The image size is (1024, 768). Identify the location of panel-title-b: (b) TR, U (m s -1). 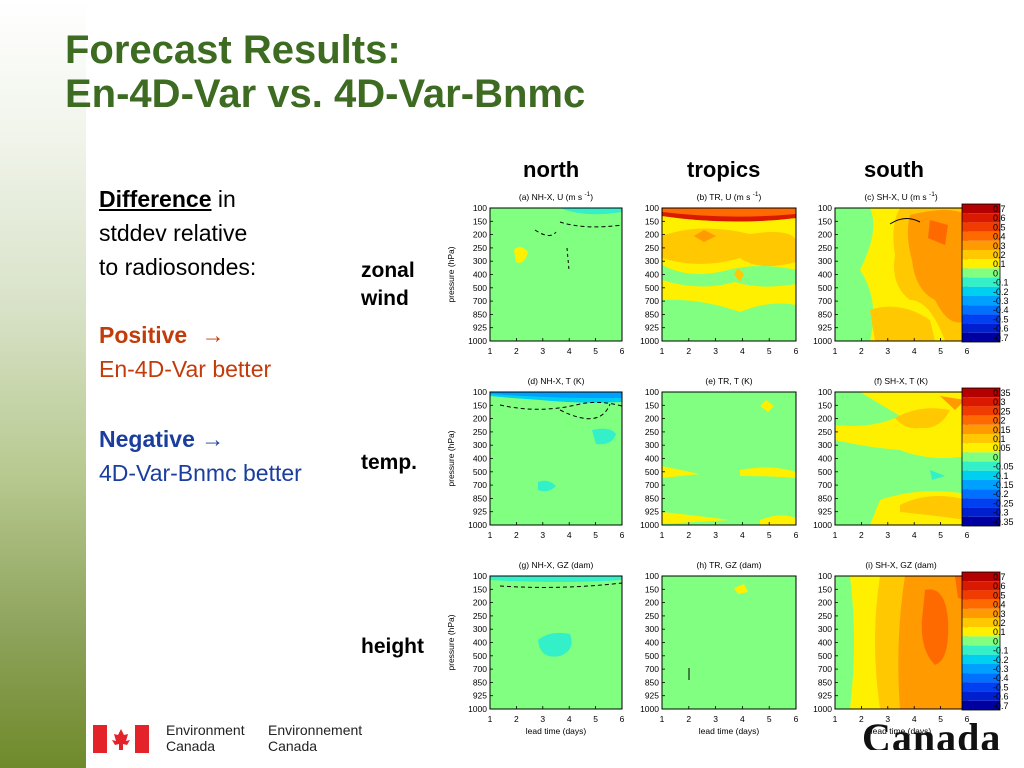
(729, 196).